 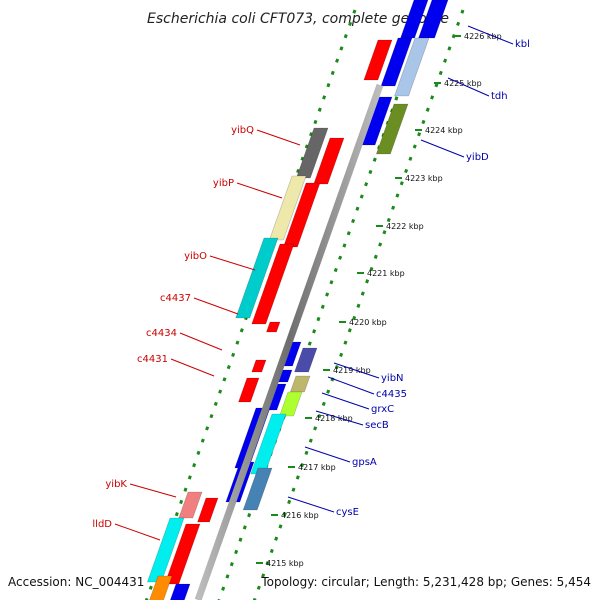 What do you see at coordinates (483, 36) in the screenshot?
I see `kbp-label: 4226 kbp` at bounding box center [483, 36].